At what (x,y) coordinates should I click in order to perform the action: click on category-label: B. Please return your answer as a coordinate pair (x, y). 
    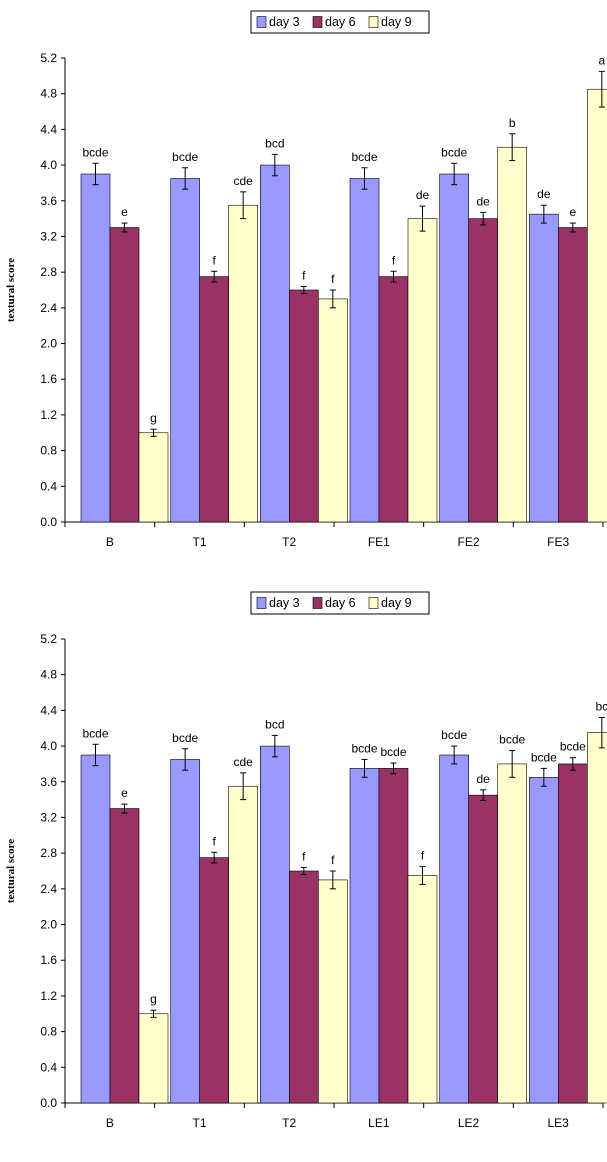
    Looking at the image, I should click on (110, 1123).